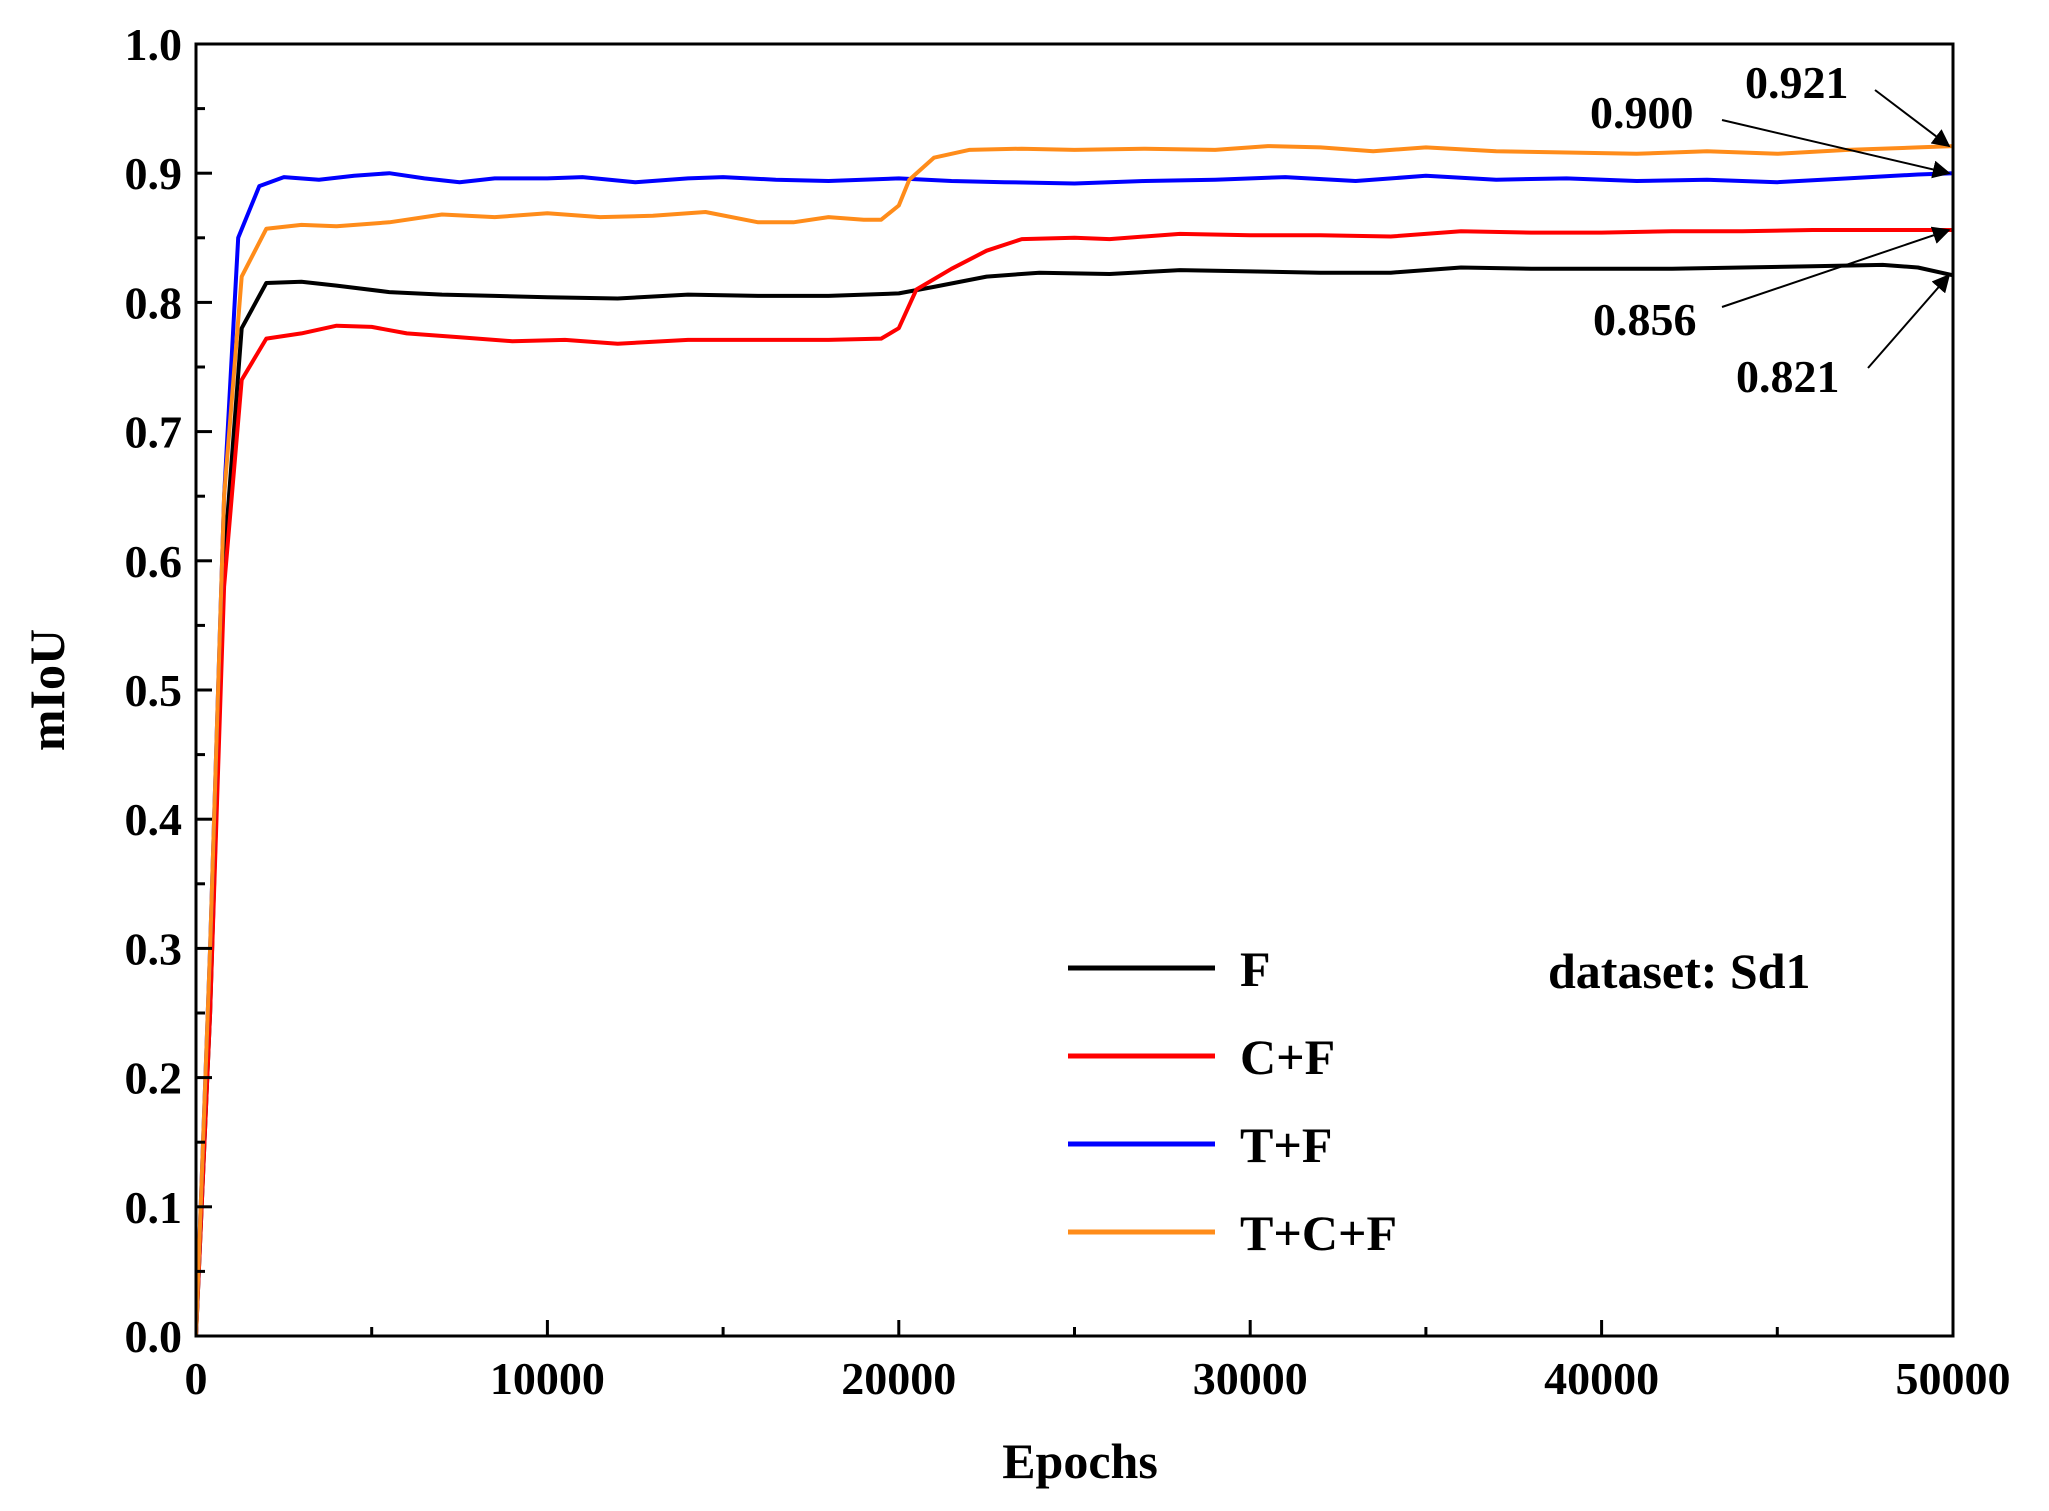  I want to click on y-tick-label: 0.2, so click(154, 1078).